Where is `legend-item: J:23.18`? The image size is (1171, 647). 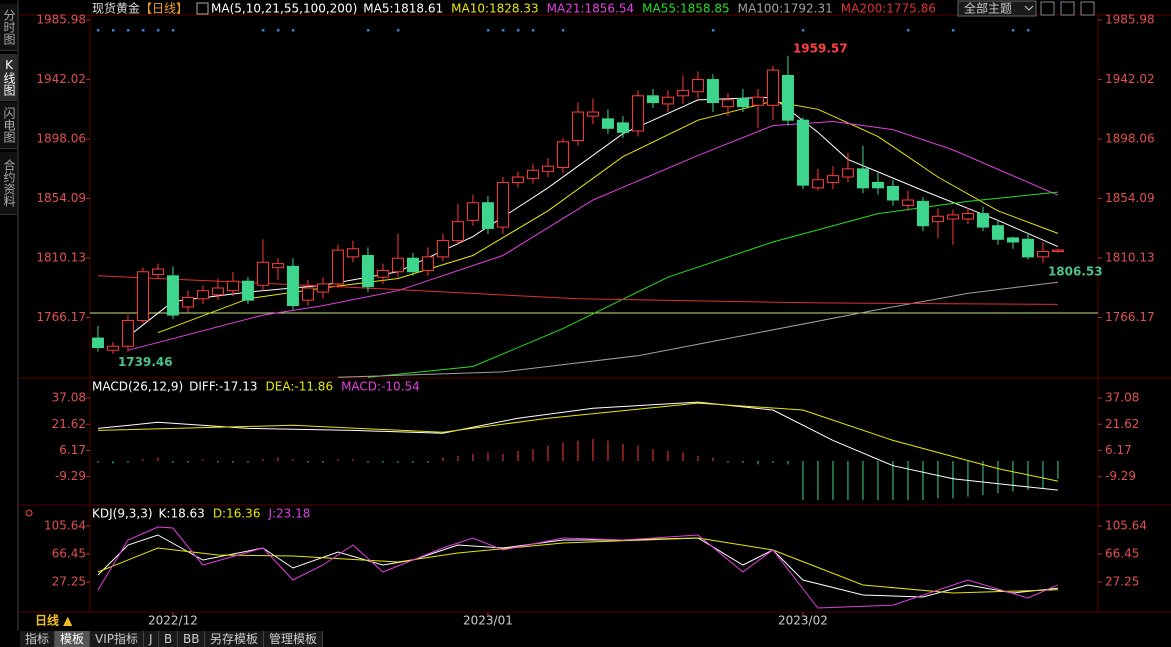 legend-item: J:23.18 is located at coordinates (288, 514).